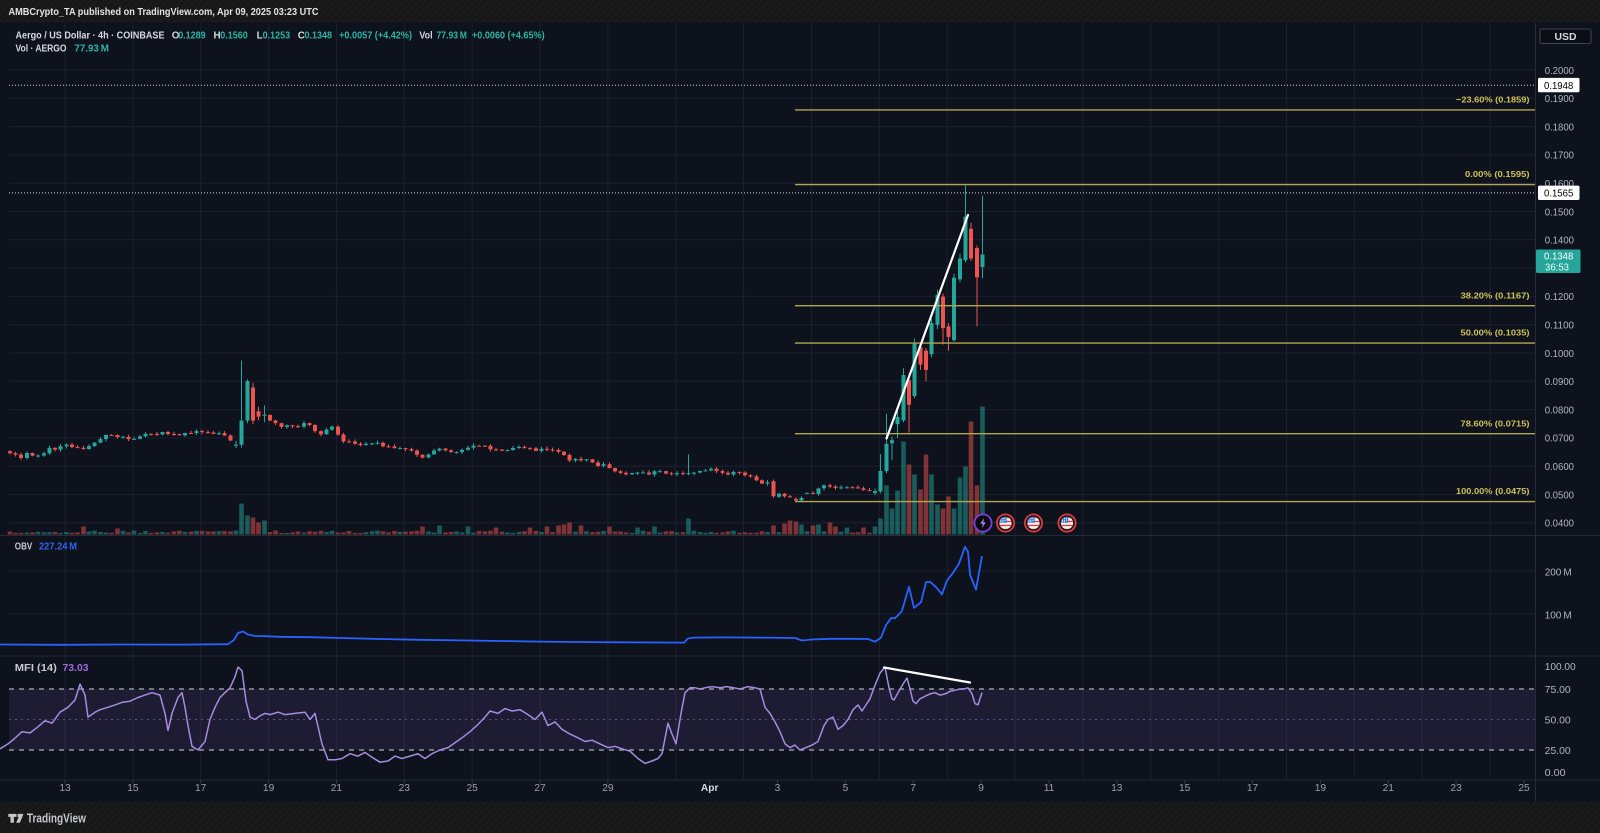 The width and height of the screenshot is (1600, 833). What do you see at coordinates (1560, 184) in the screenshot?
I see `svg-text: 0.1600` at bounding box center [1560, 184].